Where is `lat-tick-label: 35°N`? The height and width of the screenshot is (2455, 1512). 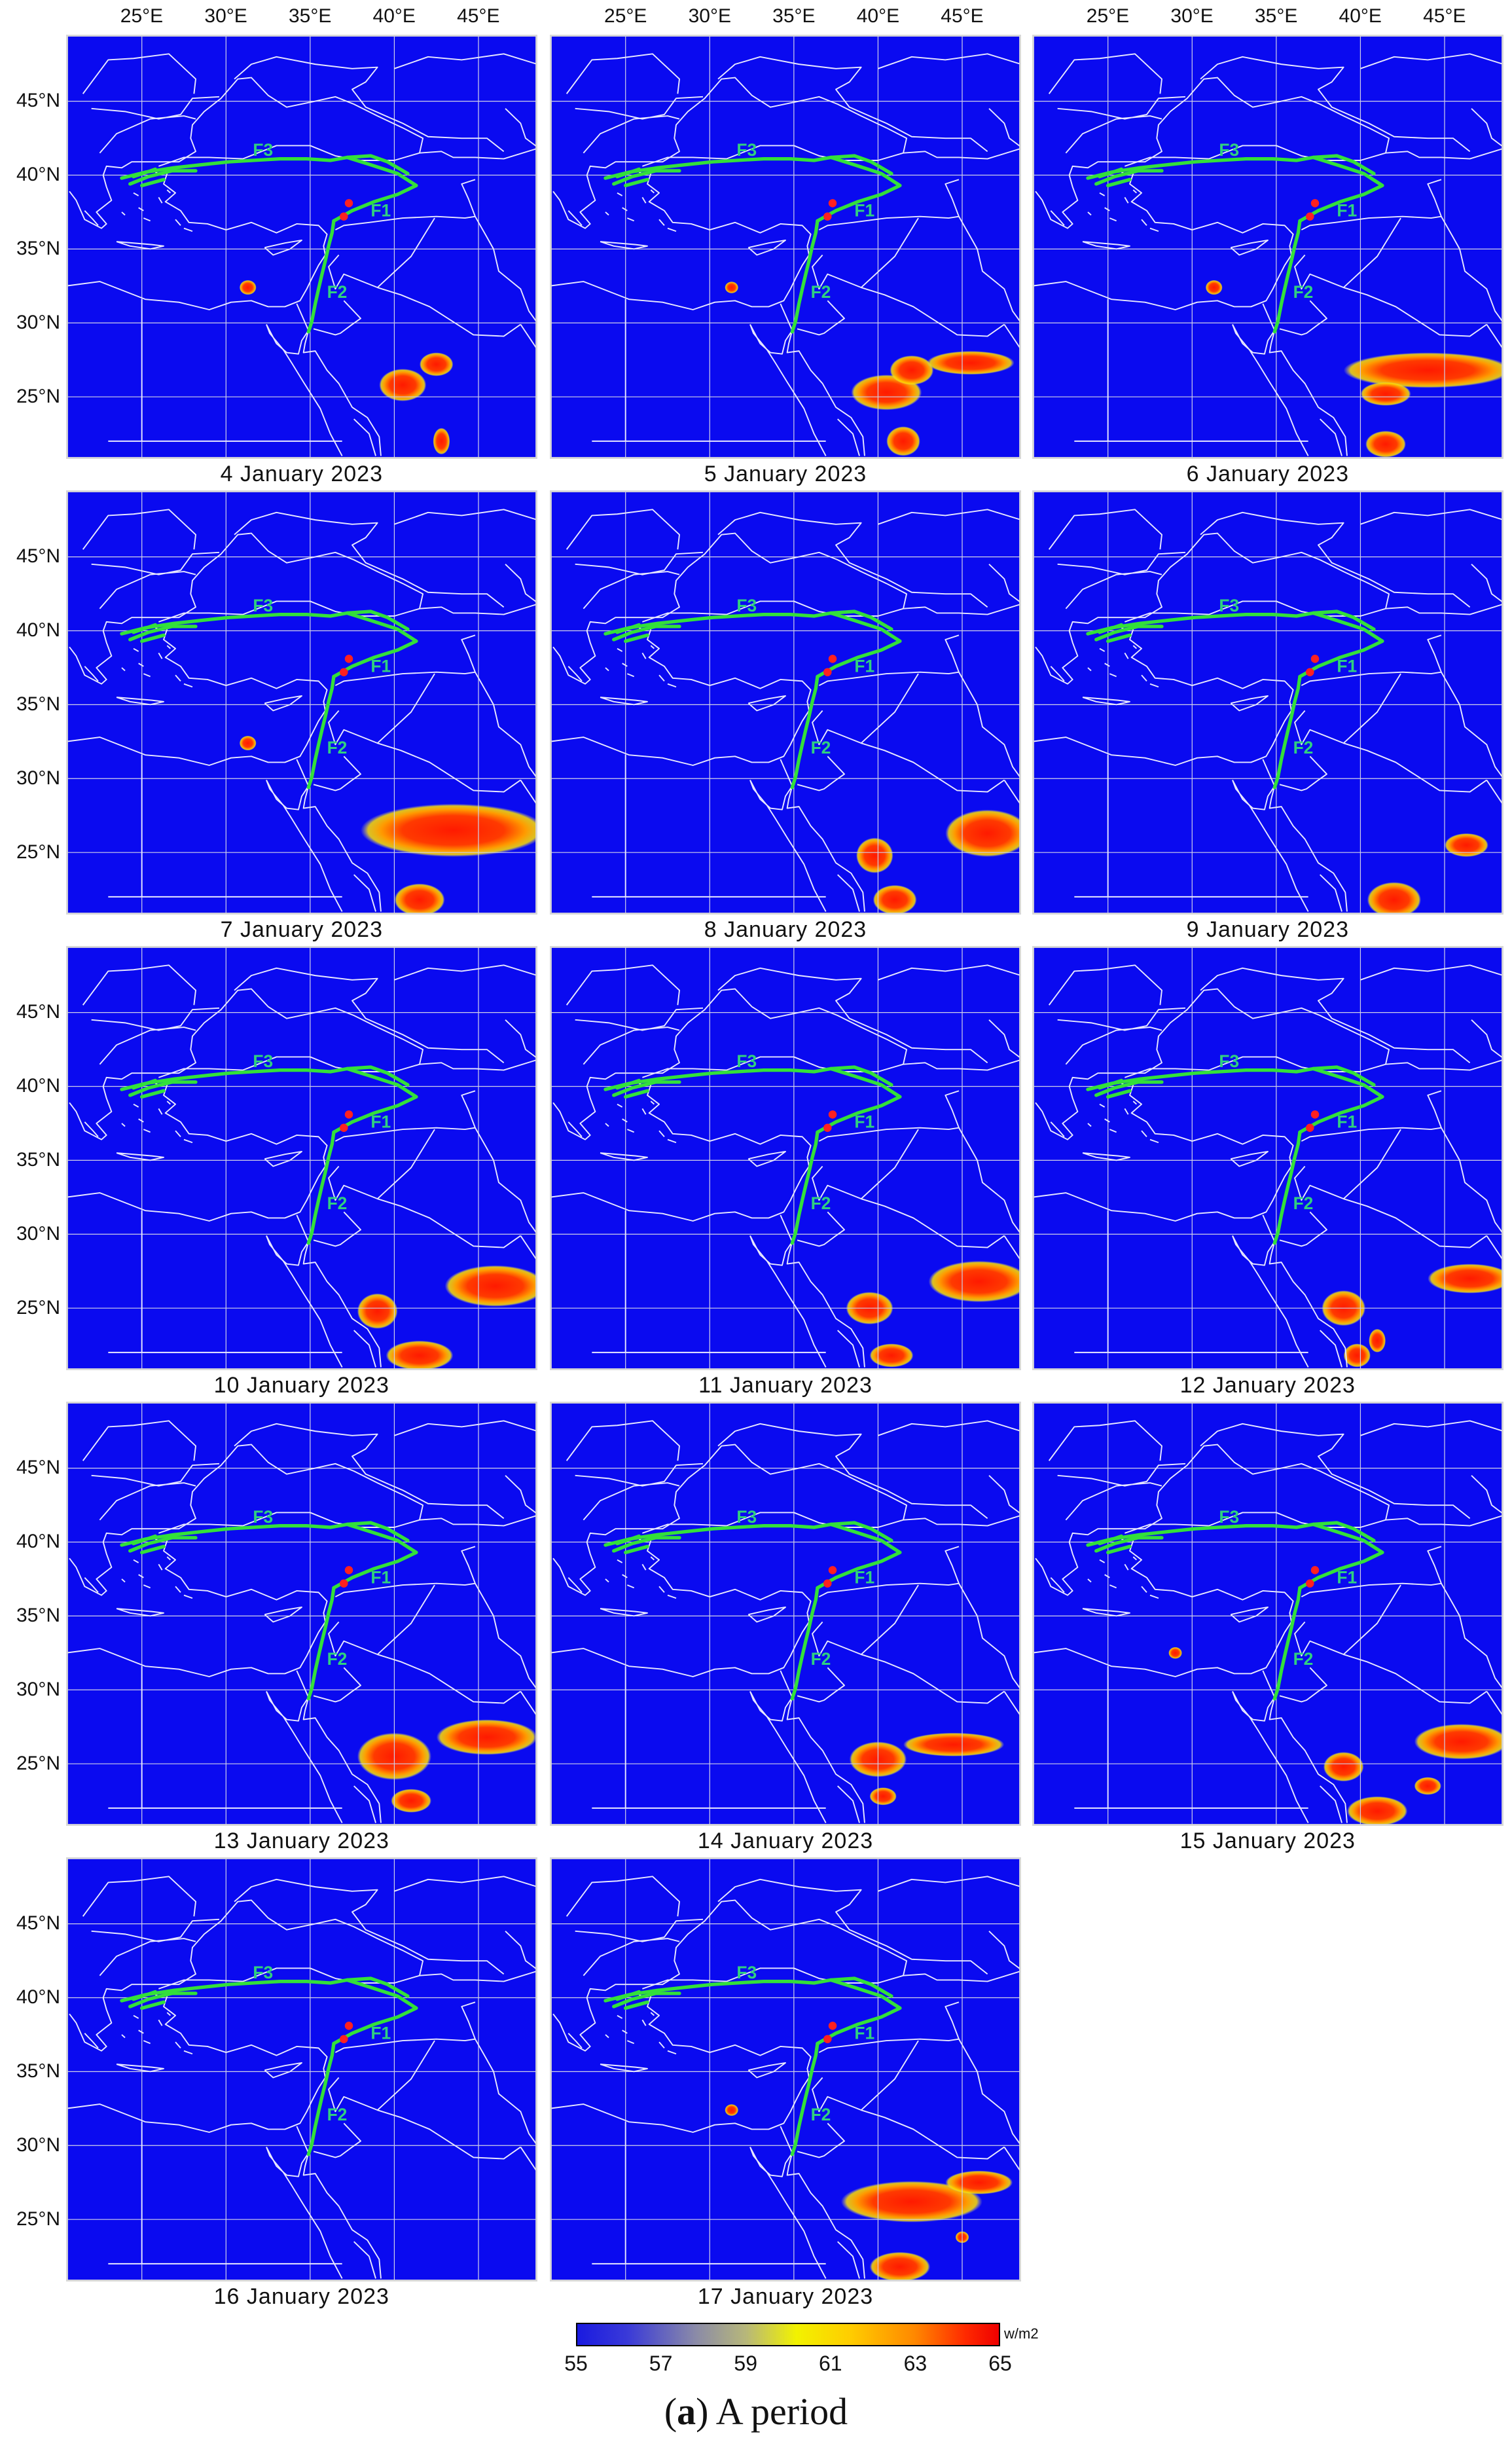 lat-tick-label: 35°N is located at coordinates (38, 249).